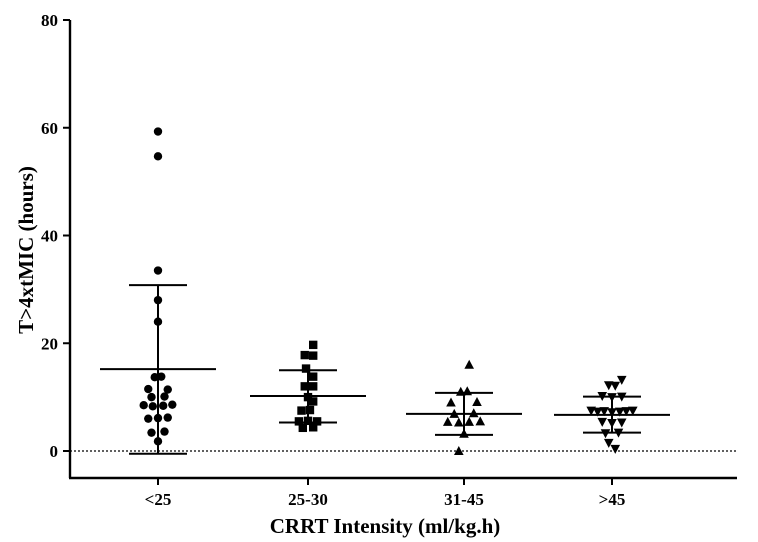  What do you see at coordinates (49, 128) in the screenshot?
I see `y-tick-label: 60` at bounding box center [49, 128].